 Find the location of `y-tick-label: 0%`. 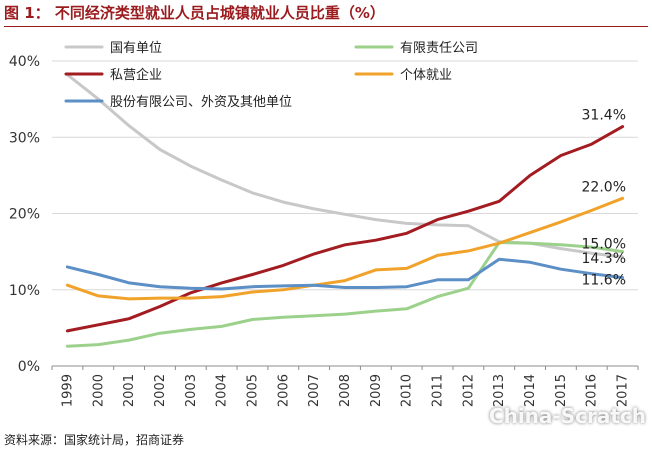

y-tick-label: 0% is located at coordinates (29, 367).